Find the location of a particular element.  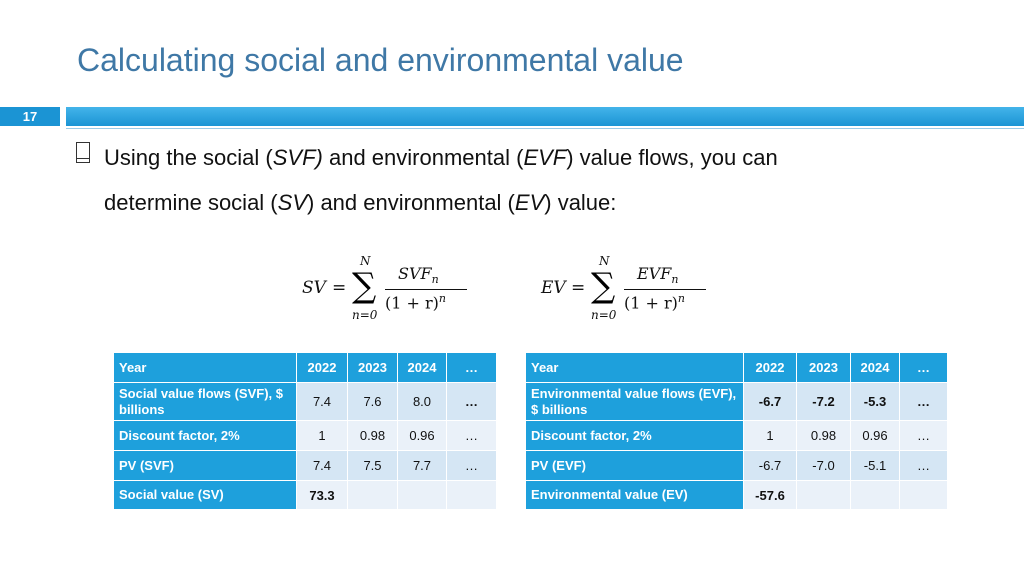

table-cell: PV (EVF) is located at coordinates (635, 466).